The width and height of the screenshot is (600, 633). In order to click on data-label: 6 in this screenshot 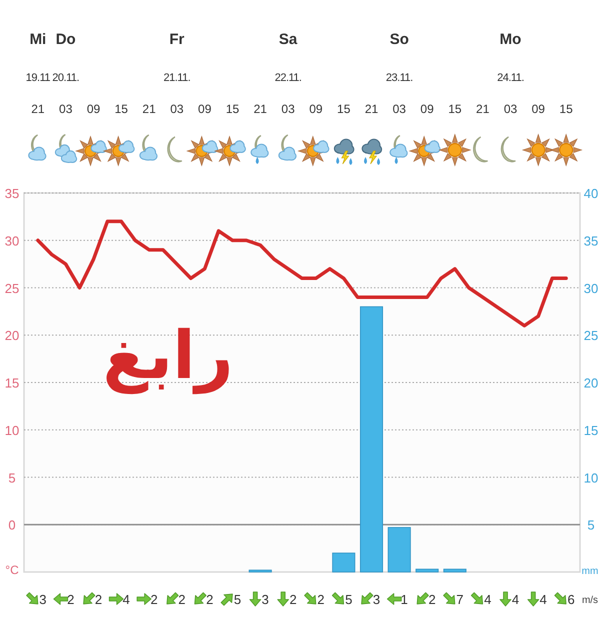, I will do `click(571, 599)`.